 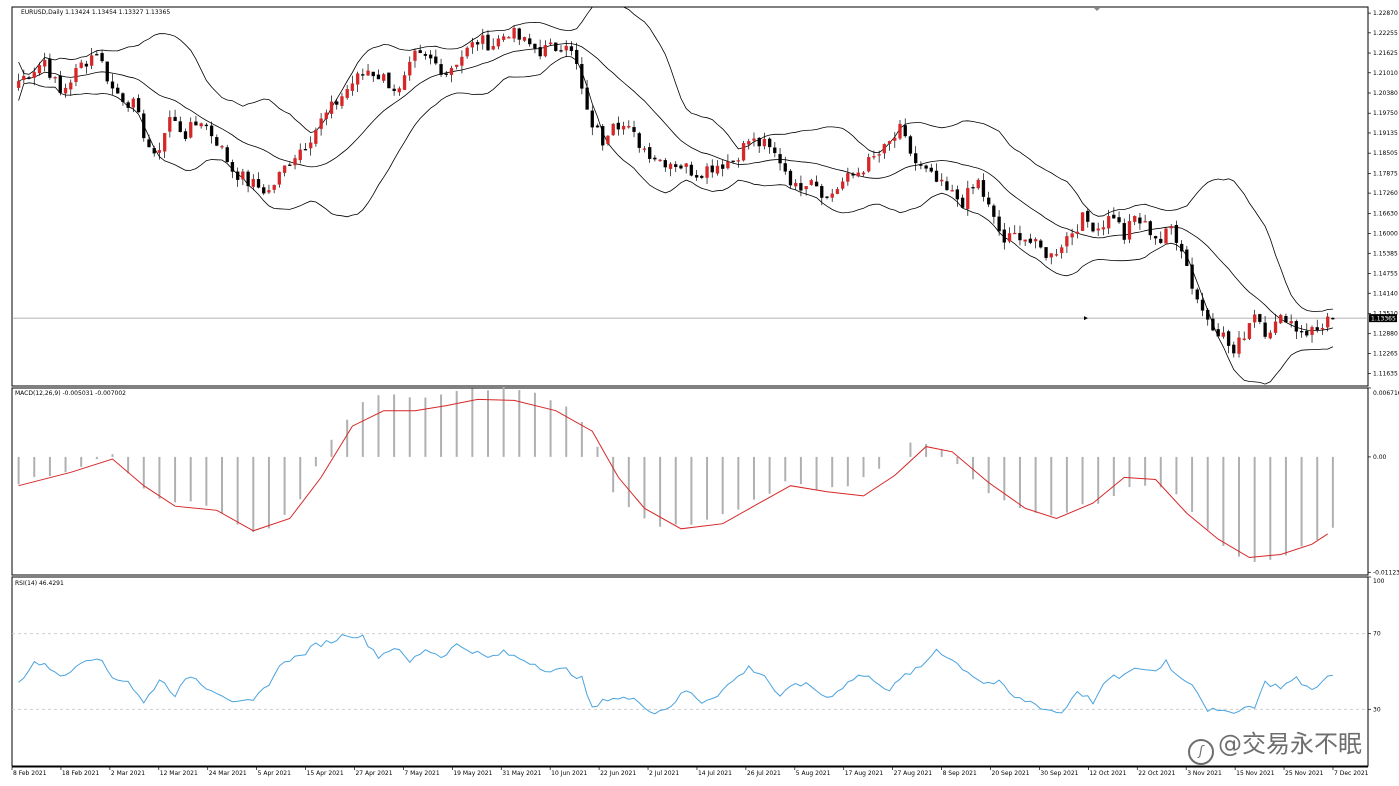 What do you see at coordinates (913, 773) in the screenshot?
I see `date-tick-label: 27 Aug 2021` at bounding box center [913, 773].